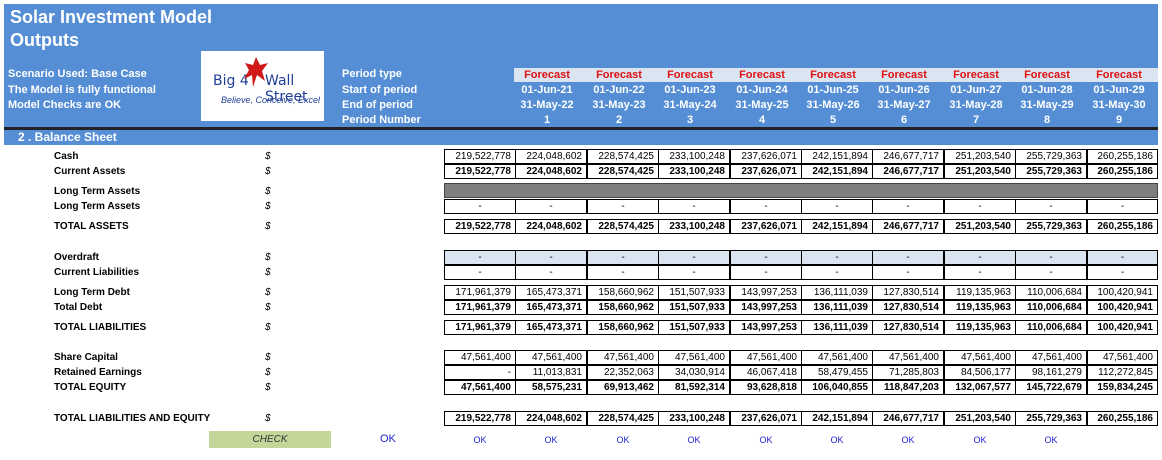 The height and width of the screenshot is (460, 1162). I want to click on cell-lta-2: -, so click(551, 206).